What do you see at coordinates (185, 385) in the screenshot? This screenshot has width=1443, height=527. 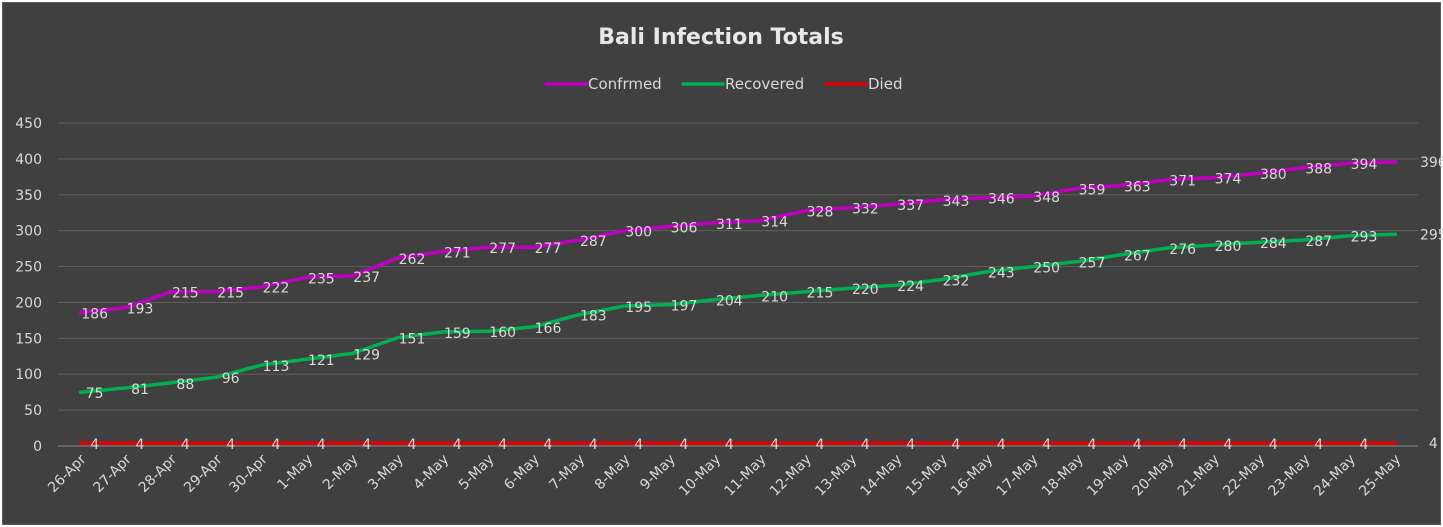 I see `data-label: 88` at bounding box center [185, 385].